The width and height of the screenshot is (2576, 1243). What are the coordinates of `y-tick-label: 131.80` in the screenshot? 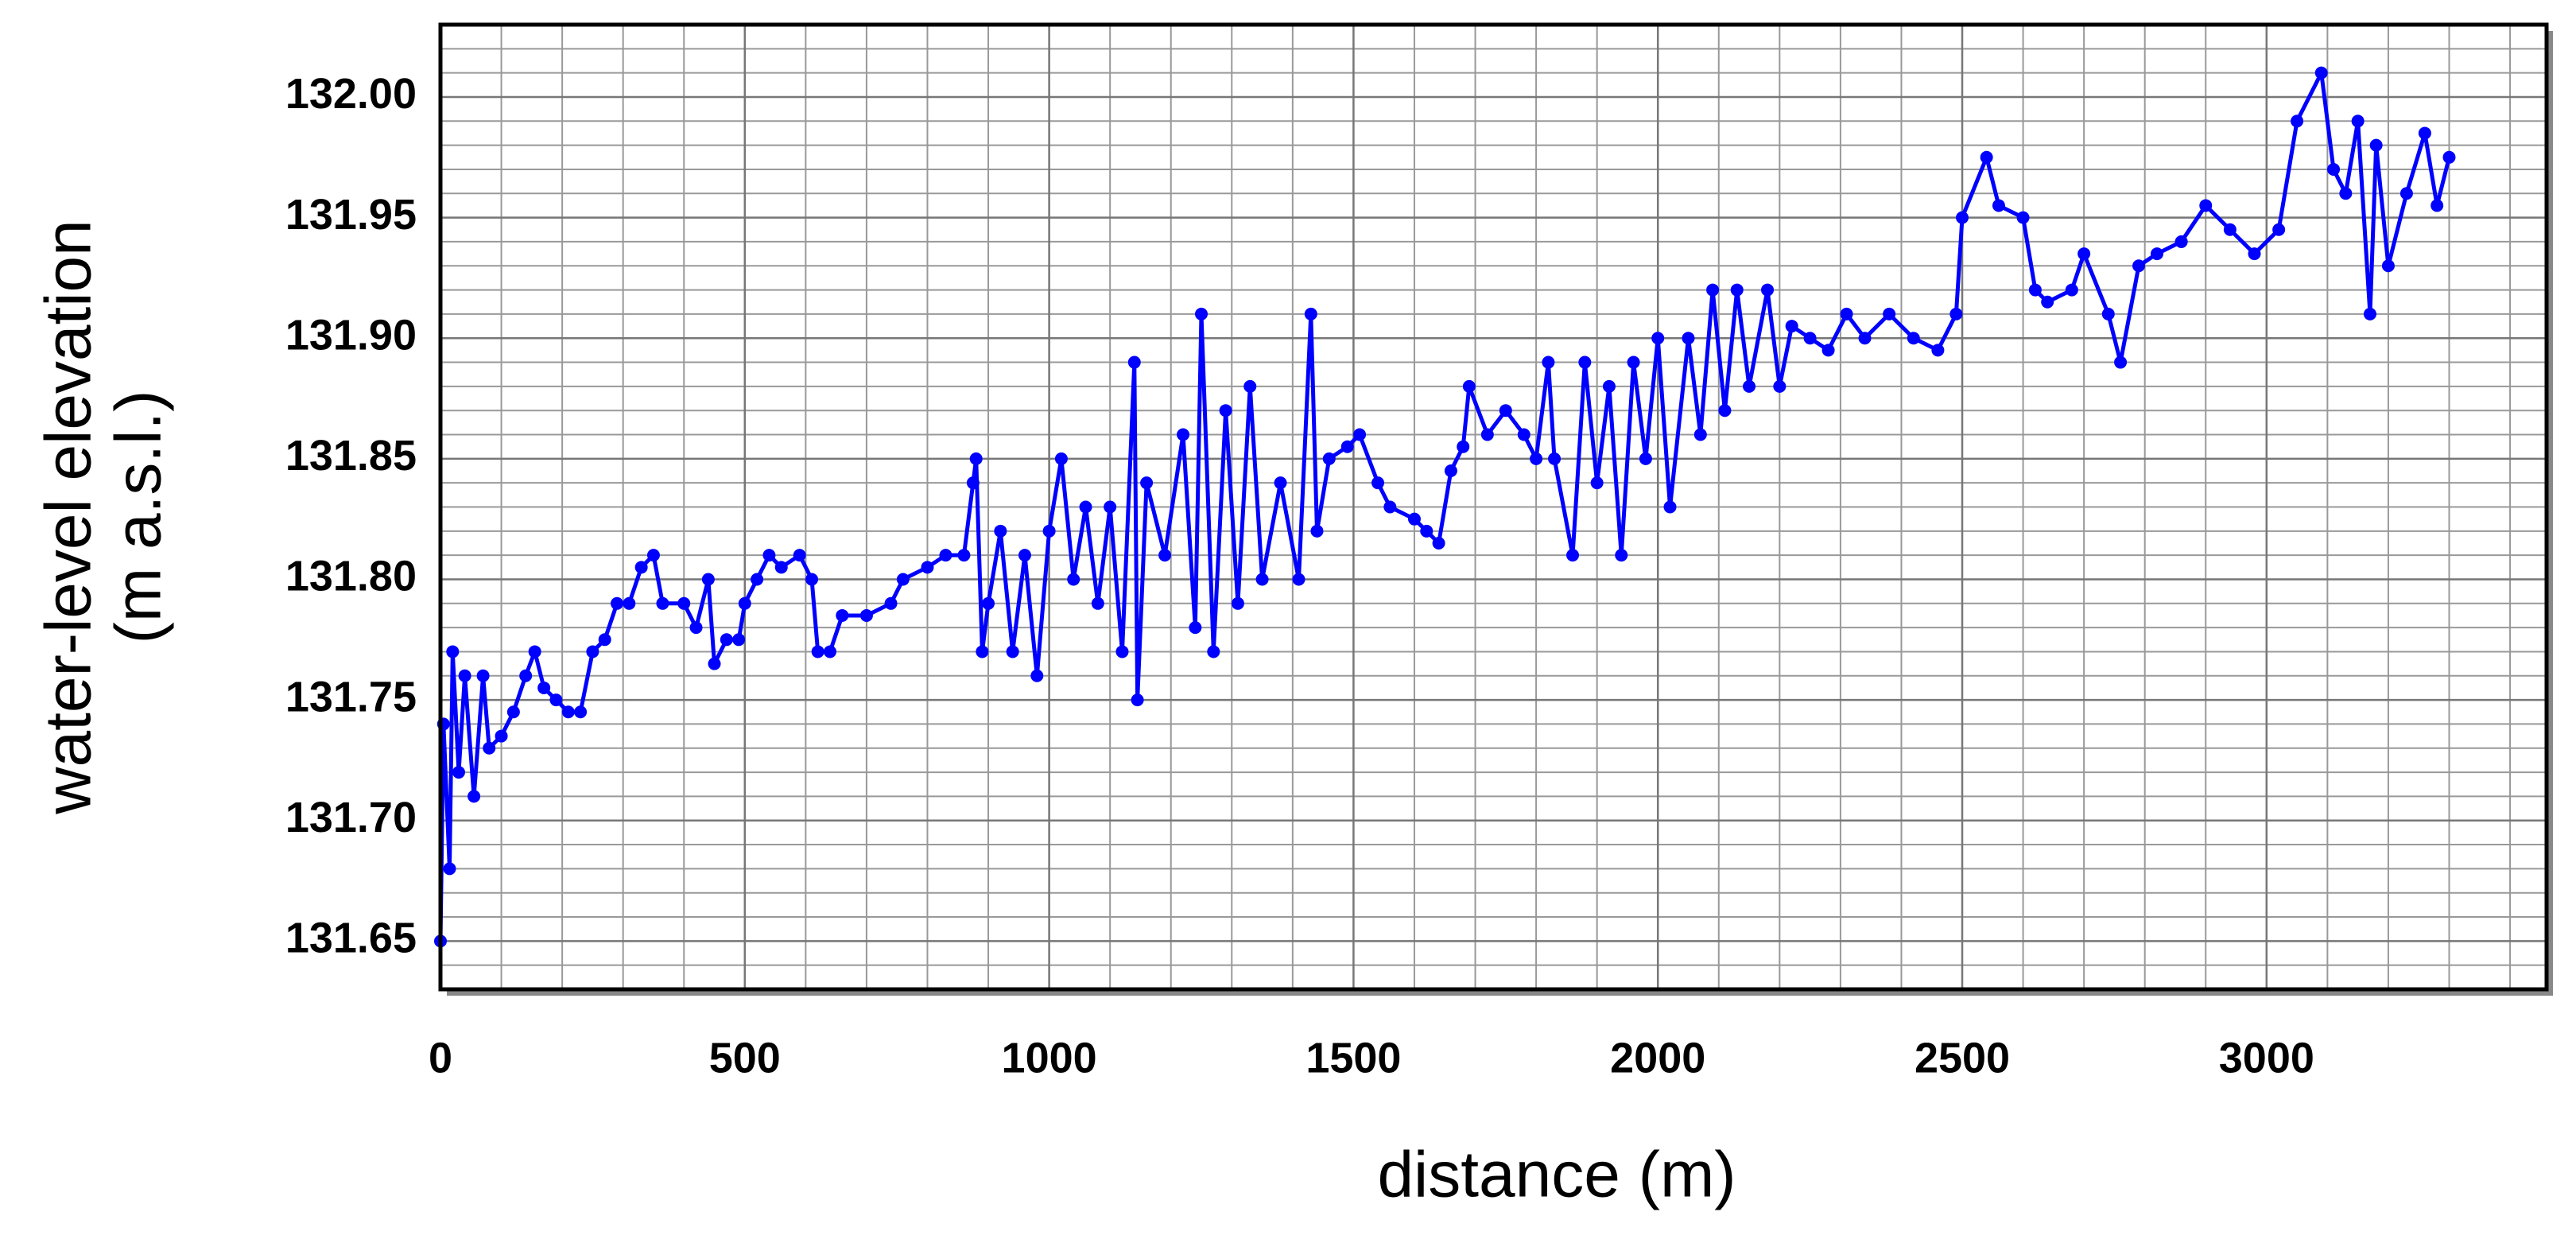 It's located at (351, 576).